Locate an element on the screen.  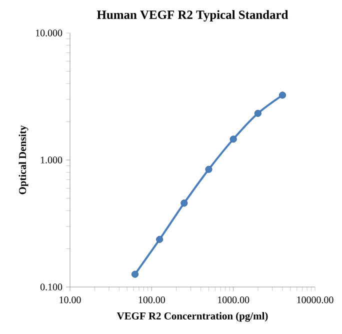
y-tick-label: 0.100 is located at coordinates (51, 287).